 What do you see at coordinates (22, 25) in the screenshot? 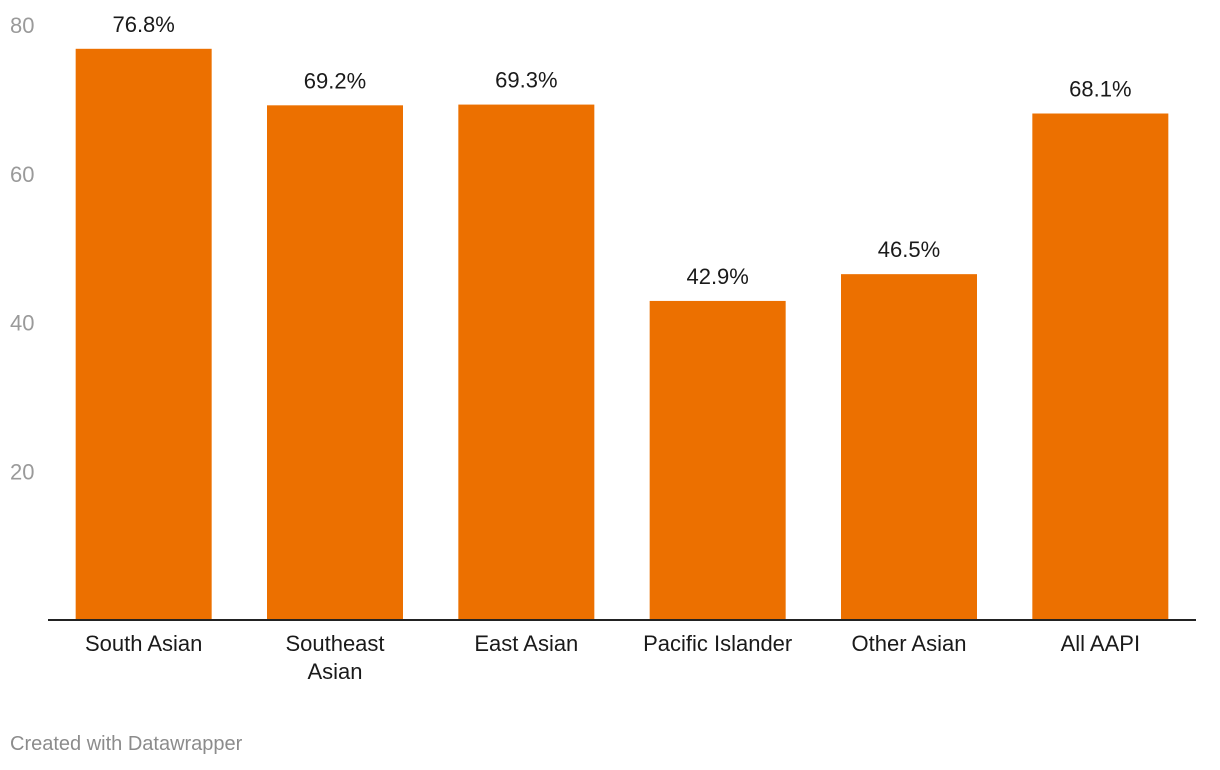
I see `y-tick-label: 80` at bounding box center [22, 25].